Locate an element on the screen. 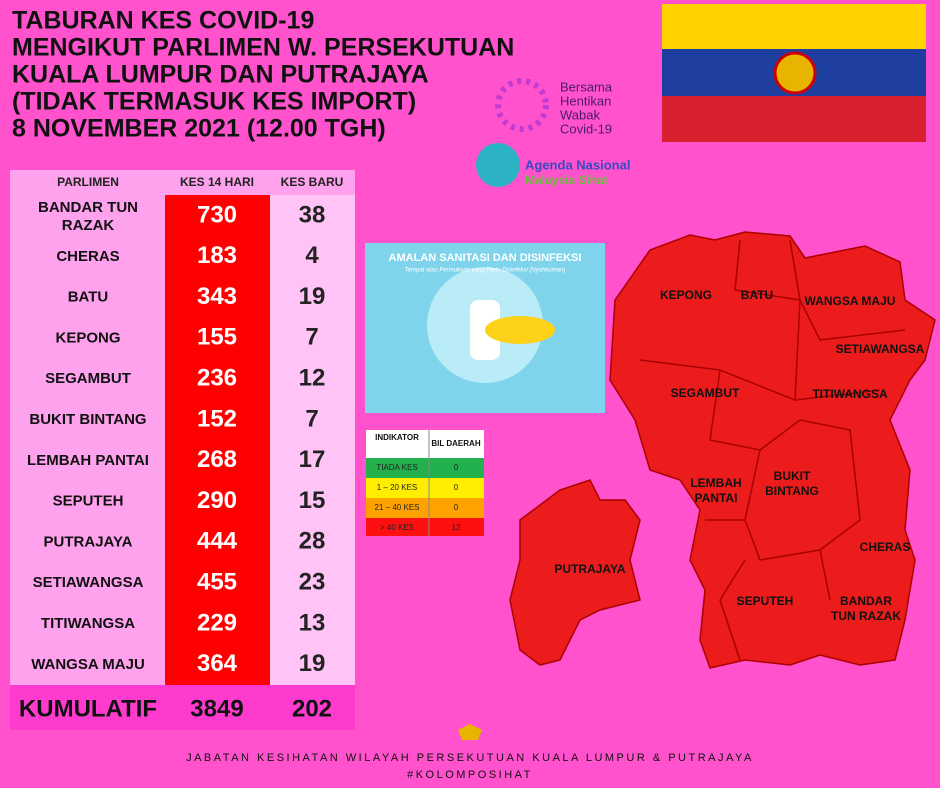 The height and width of the screenshot is (788, 940). map-putrajaya is located at coordinates (575, 572).